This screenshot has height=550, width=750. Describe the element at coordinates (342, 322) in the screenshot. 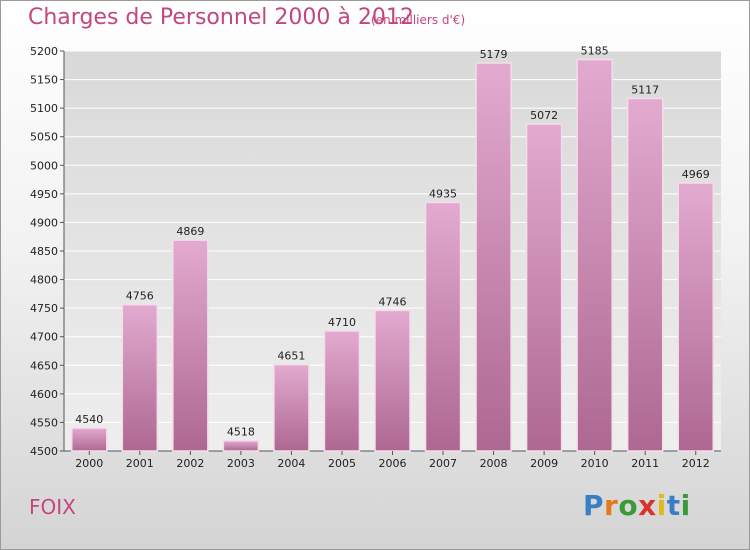

I see `data-label: 4710` at that location.